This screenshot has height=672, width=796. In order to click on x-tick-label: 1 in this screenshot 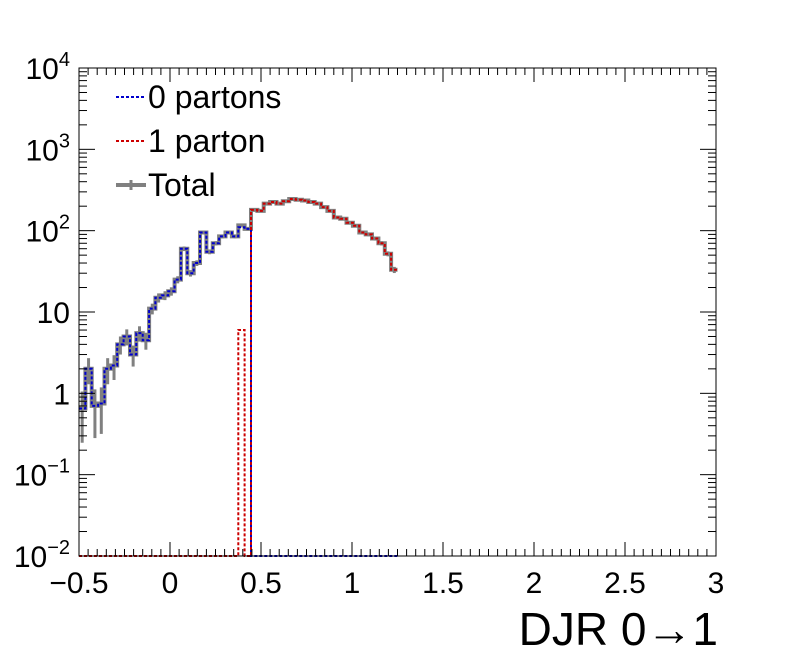, I will do `click(352, 583)`.